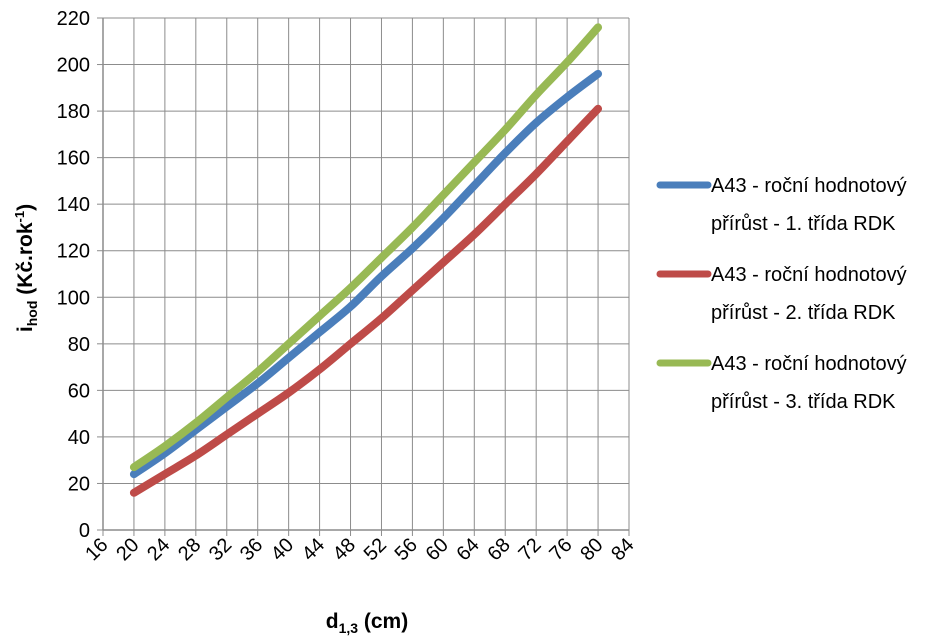 The width and height of the screenshot is (947, 638). What do you see at coordinates (809, 186) in the screenshot?
I see `legend-label-1-line-1: A43 - roční hodnotový` at bounding box center [809, 186].